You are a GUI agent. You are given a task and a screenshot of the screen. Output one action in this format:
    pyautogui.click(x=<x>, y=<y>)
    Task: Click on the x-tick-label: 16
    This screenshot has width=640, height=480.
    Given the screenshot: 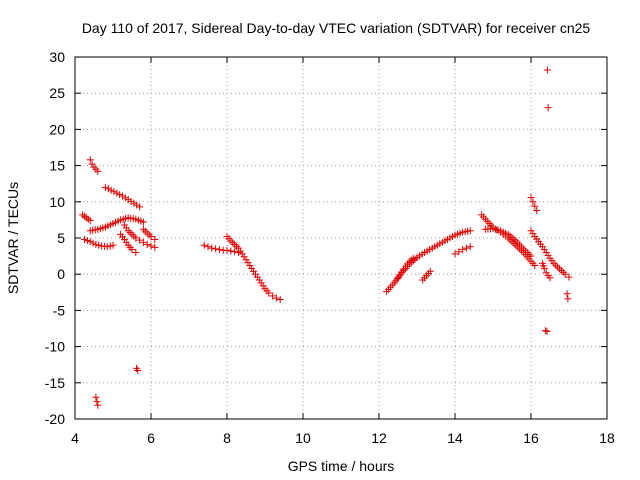 What is the action you would take?
    pyautogui.click(x=531, y=438)
    